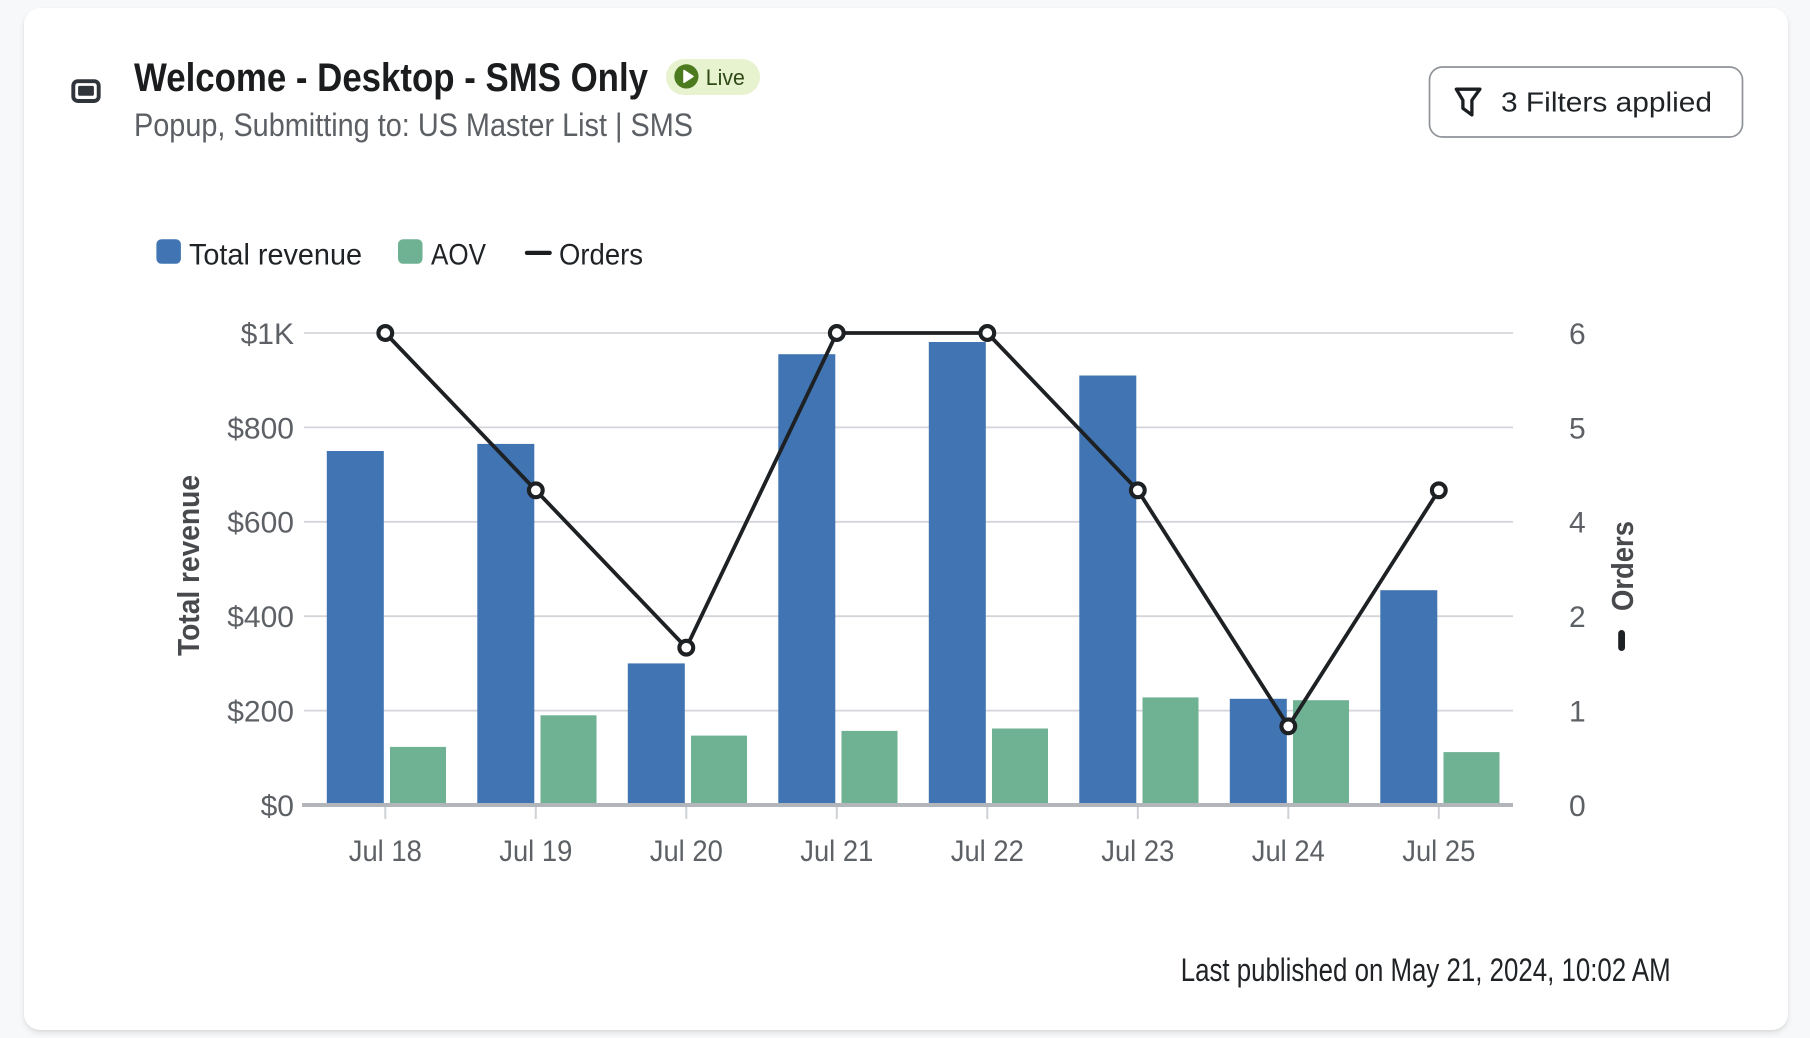 The height and width of the screenshot is (1038, 1810). I want to click on svg-text: 1, so click(1577, 712).